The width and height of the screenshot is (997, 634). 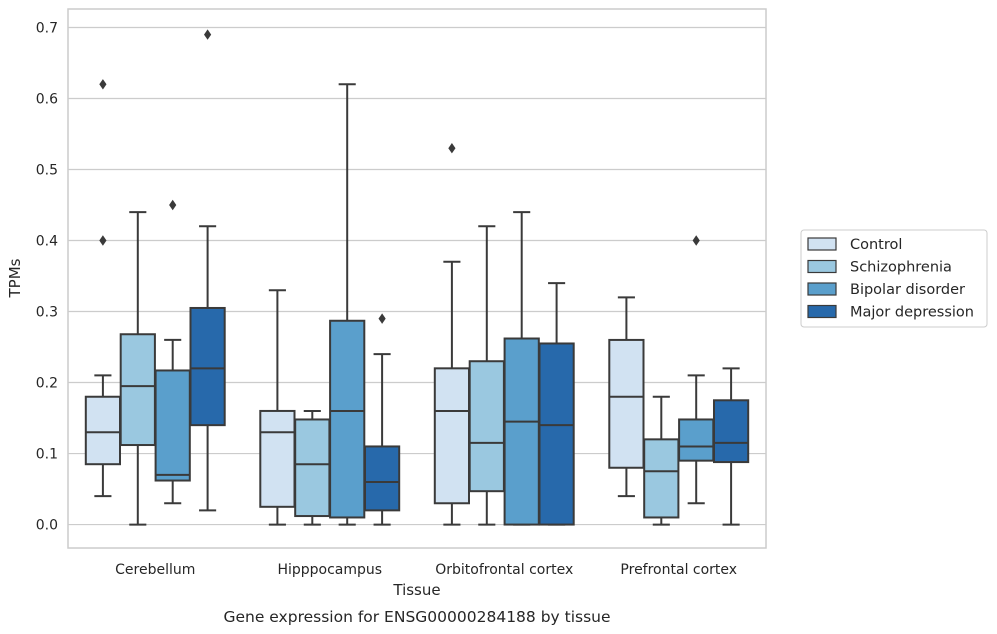 I want to click on y-tick-label: 0.3, so click(x=47, y=313).